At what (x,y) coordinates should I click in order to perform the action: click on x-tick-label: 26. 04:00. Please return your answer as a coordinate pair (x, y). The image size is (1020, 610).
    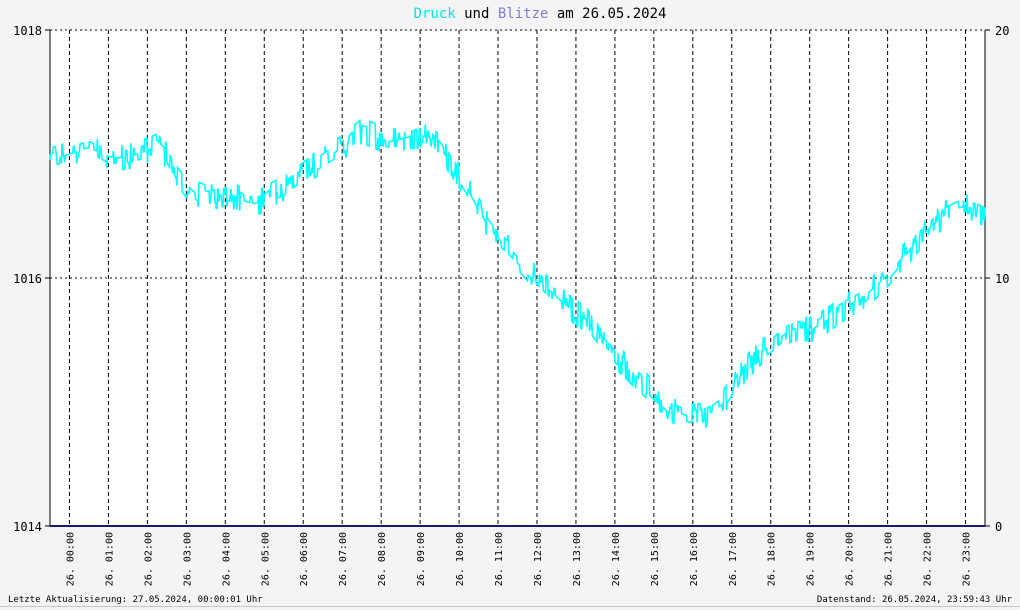
    Looking at the image, I should click on (226, 559).